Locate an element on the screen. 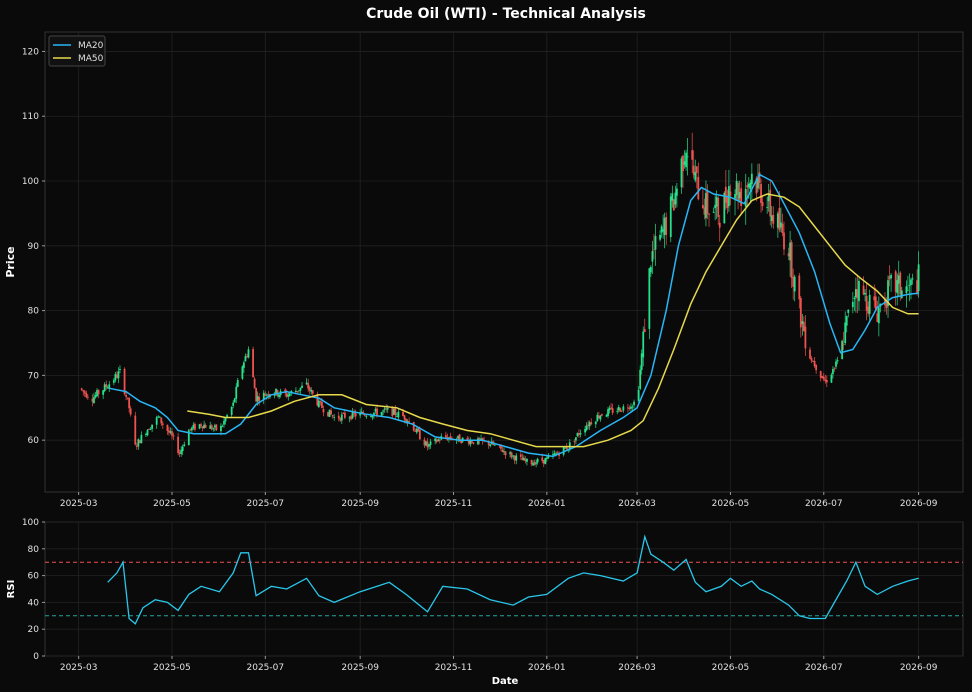  rsi-x-tick-label: 2025-11 is located at coordinates (454, 668).